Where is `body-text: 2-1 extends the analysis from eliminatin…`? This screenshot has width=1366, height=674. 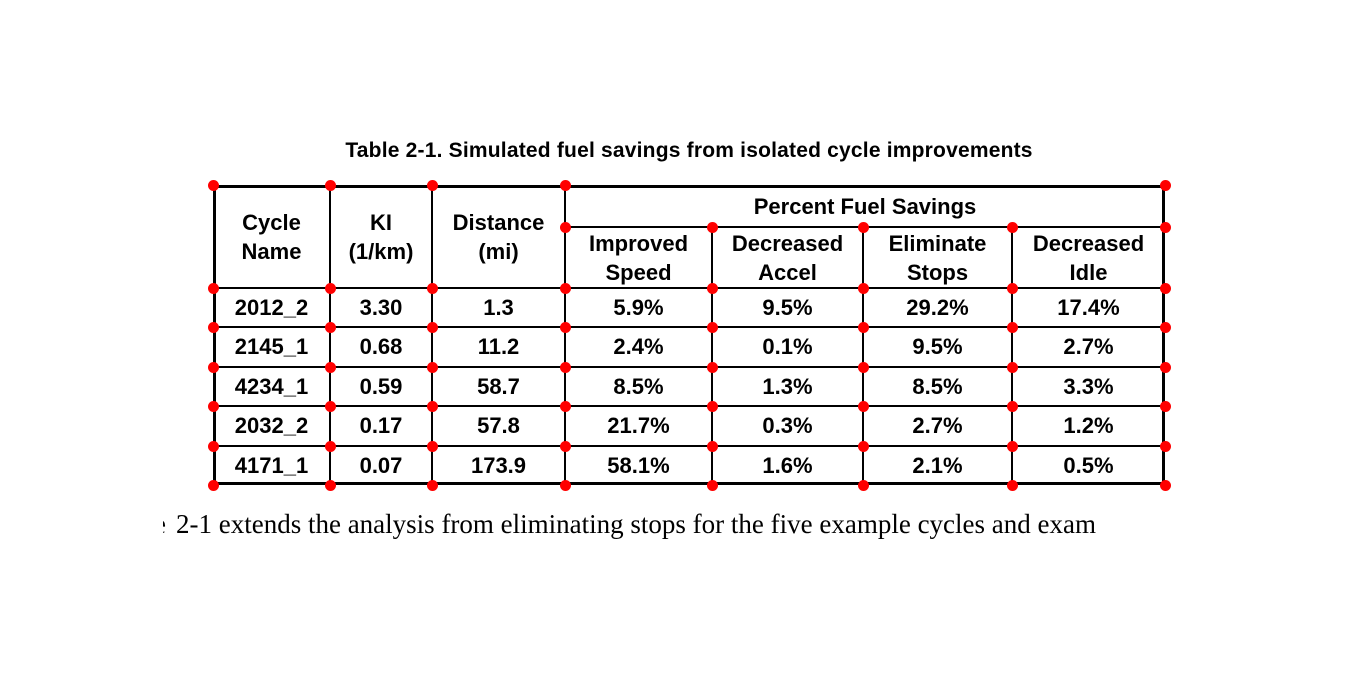
body-text: 2-1 extends the analysis from eliminatin… is located at coordinates (636, 524).